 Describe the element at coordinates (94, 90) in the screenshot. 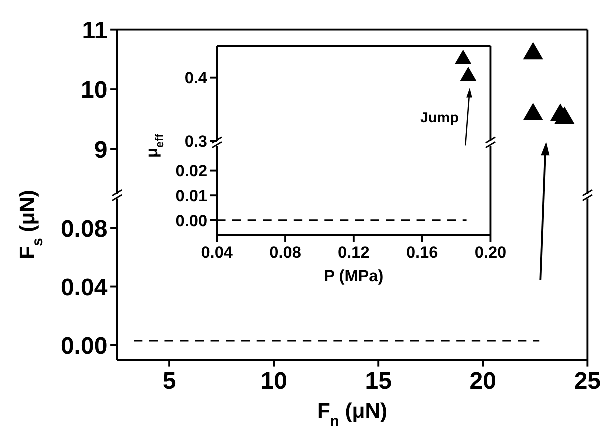

I see `y-tick-label: 10` at that location.